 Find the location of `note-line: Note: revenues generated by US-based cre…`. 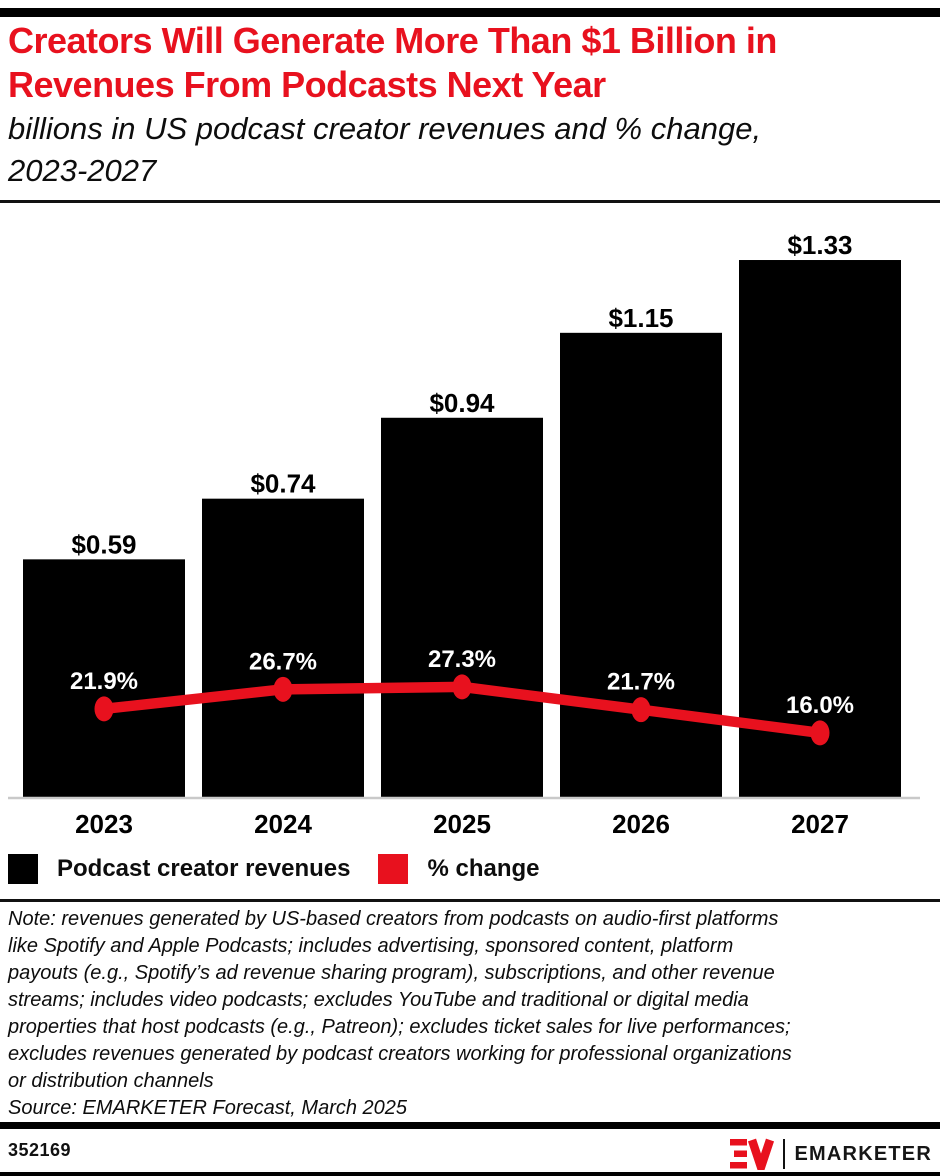

note-line: Note: revenues generated by US-based cre… is located at coordinates (393, 919).